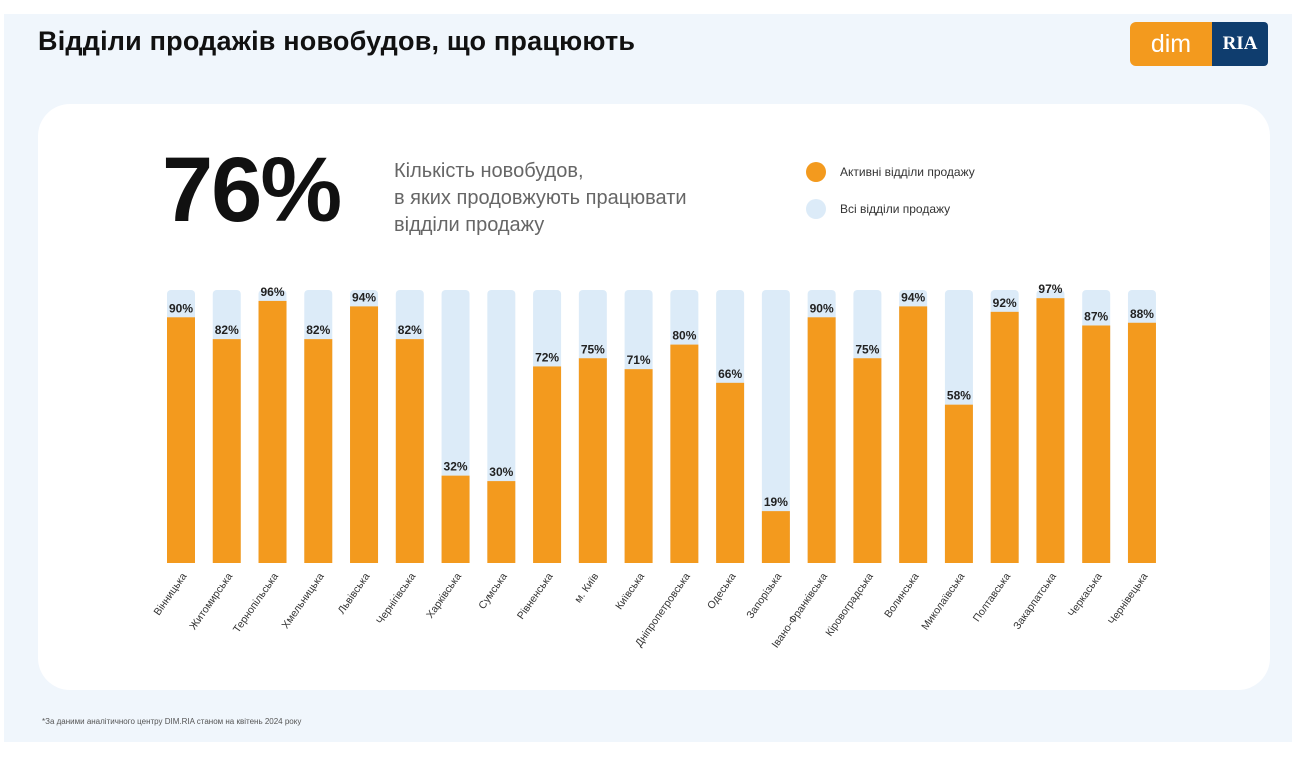 The width and height of the screenshot is (1300, 771). What do you see at coordinates (444, 596) in the screenshot?
I see `x-tick-label-6: Харківська` at bounding box center [444, 596].